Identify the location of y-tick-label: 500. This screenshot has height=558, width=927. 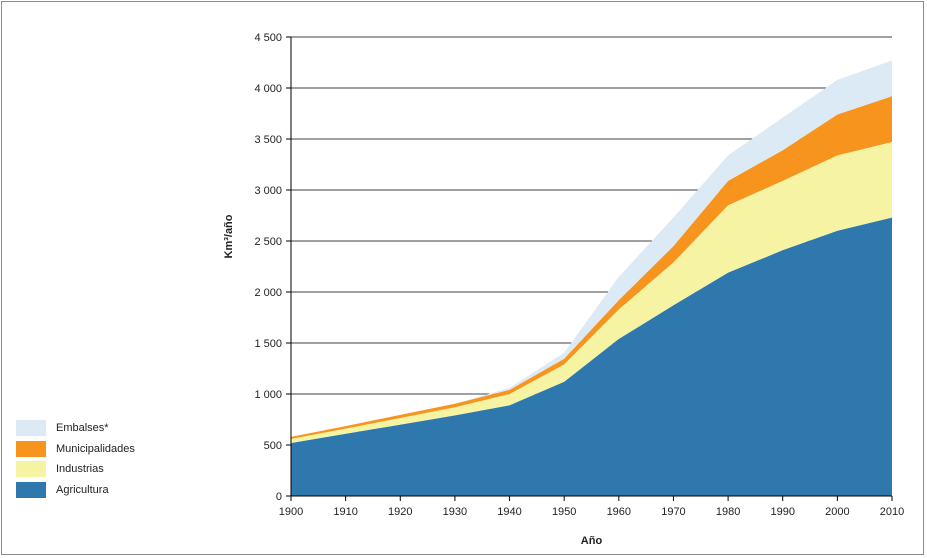
(273, 446).